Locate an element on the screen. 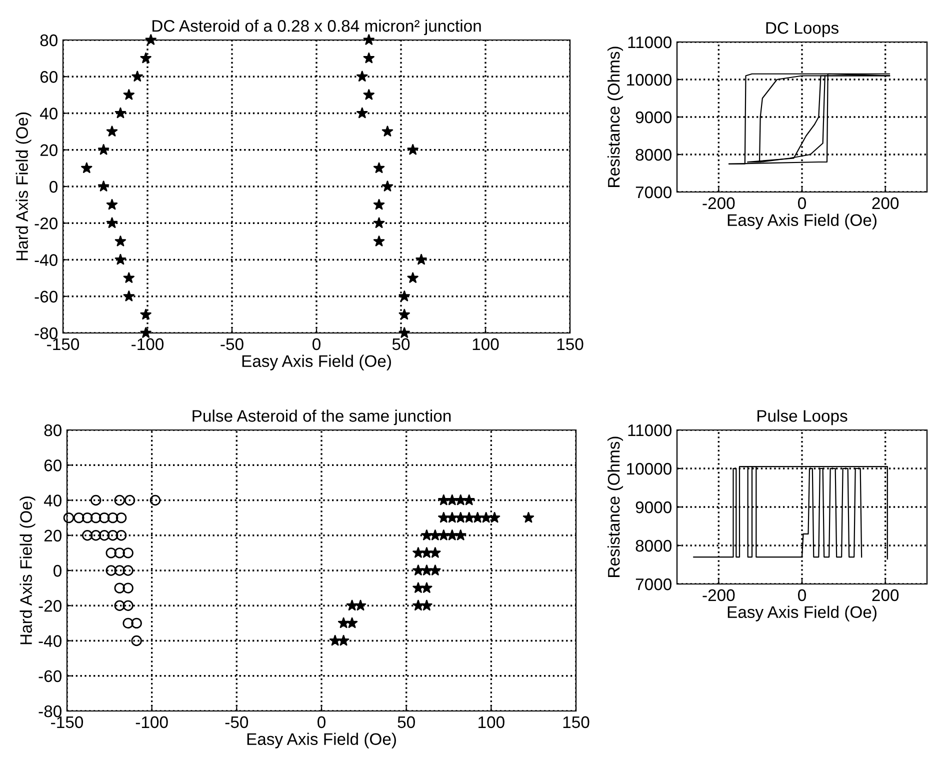  chart-title: DC Asteroid of a 0.28 x 0.84 micron² junction is located at coordinates (316, 28).